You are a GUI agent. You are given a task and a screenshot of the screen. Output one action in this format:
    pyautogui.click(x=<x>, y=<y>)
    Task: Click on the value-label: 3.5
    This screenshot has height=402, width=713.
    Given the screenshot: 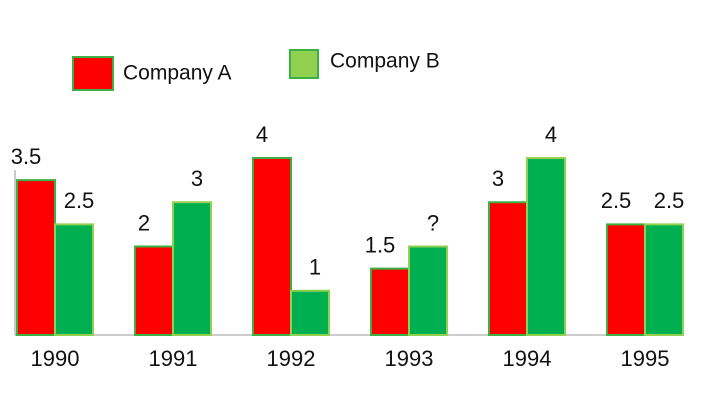 What is the action you would take?
    pyautogui.click(x=26, y=156)
    